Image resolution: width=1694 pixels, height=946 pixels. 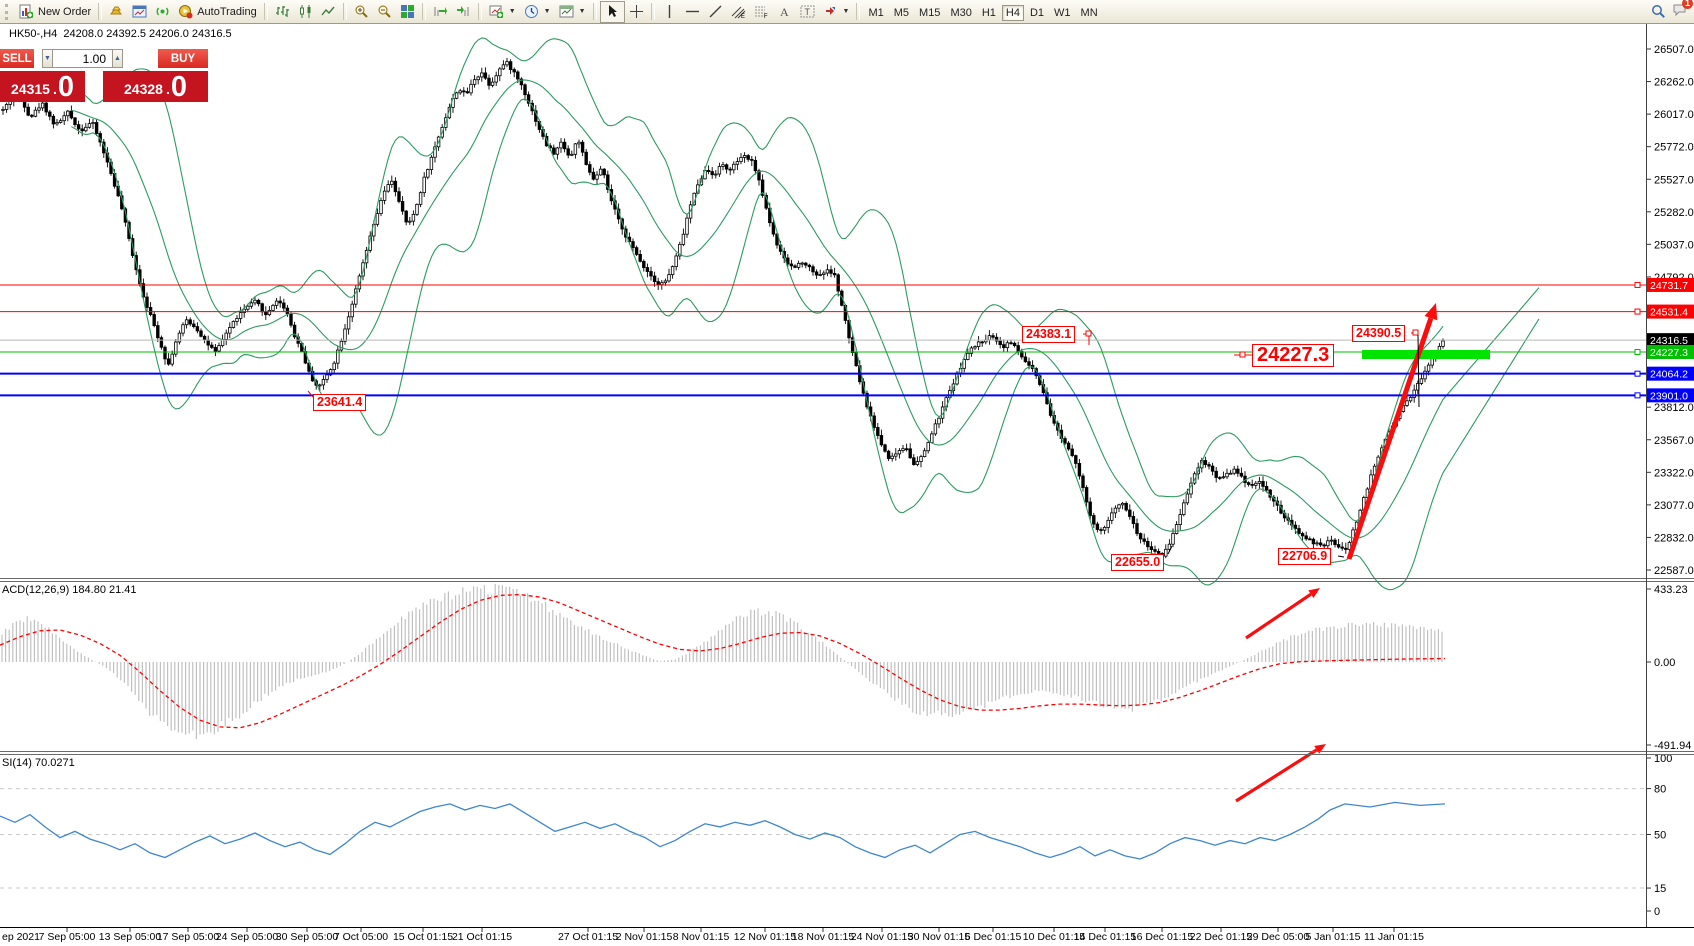 What do you see at coordinates (930, 12) in the screenshot?
I see `timeframe-button-M15: M15` at bounding box center [930, 12].